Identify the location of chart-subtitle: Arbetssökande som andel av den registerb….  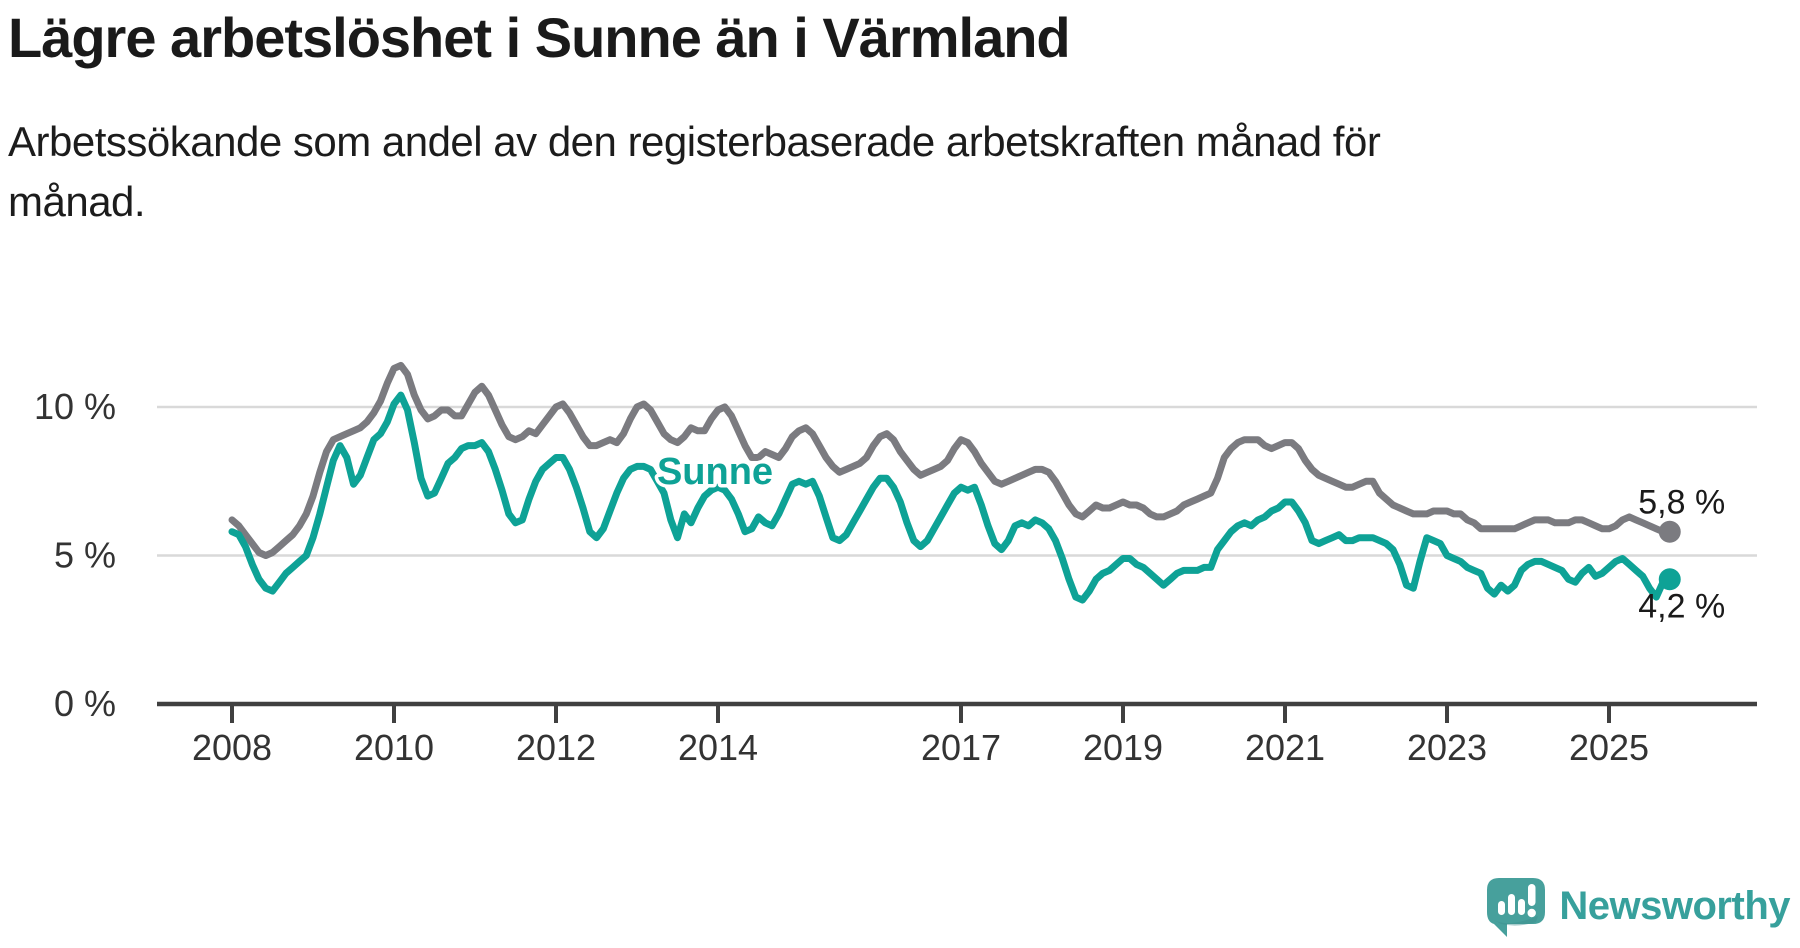
(694, 171).